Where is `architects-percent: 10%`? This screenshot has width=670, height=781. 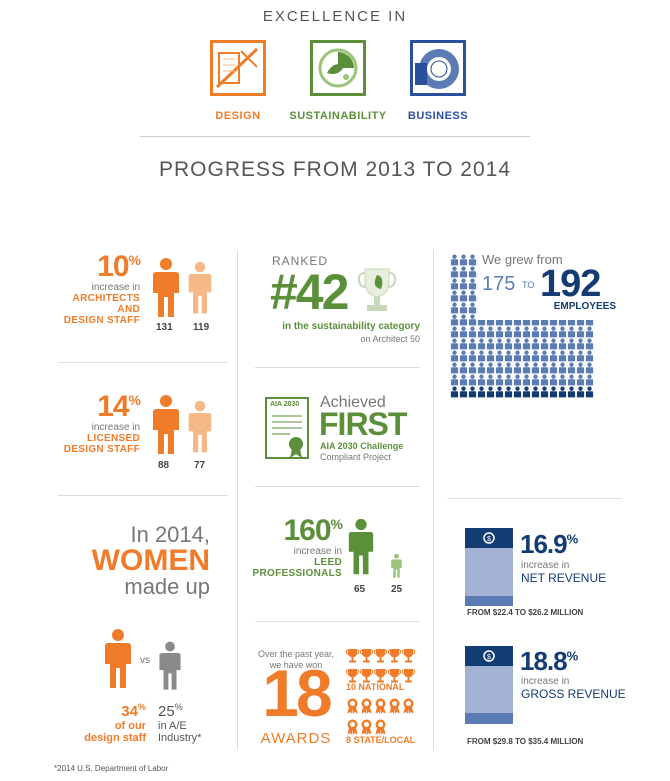 architects-percent: 10% is located at coordinates (119, 266).